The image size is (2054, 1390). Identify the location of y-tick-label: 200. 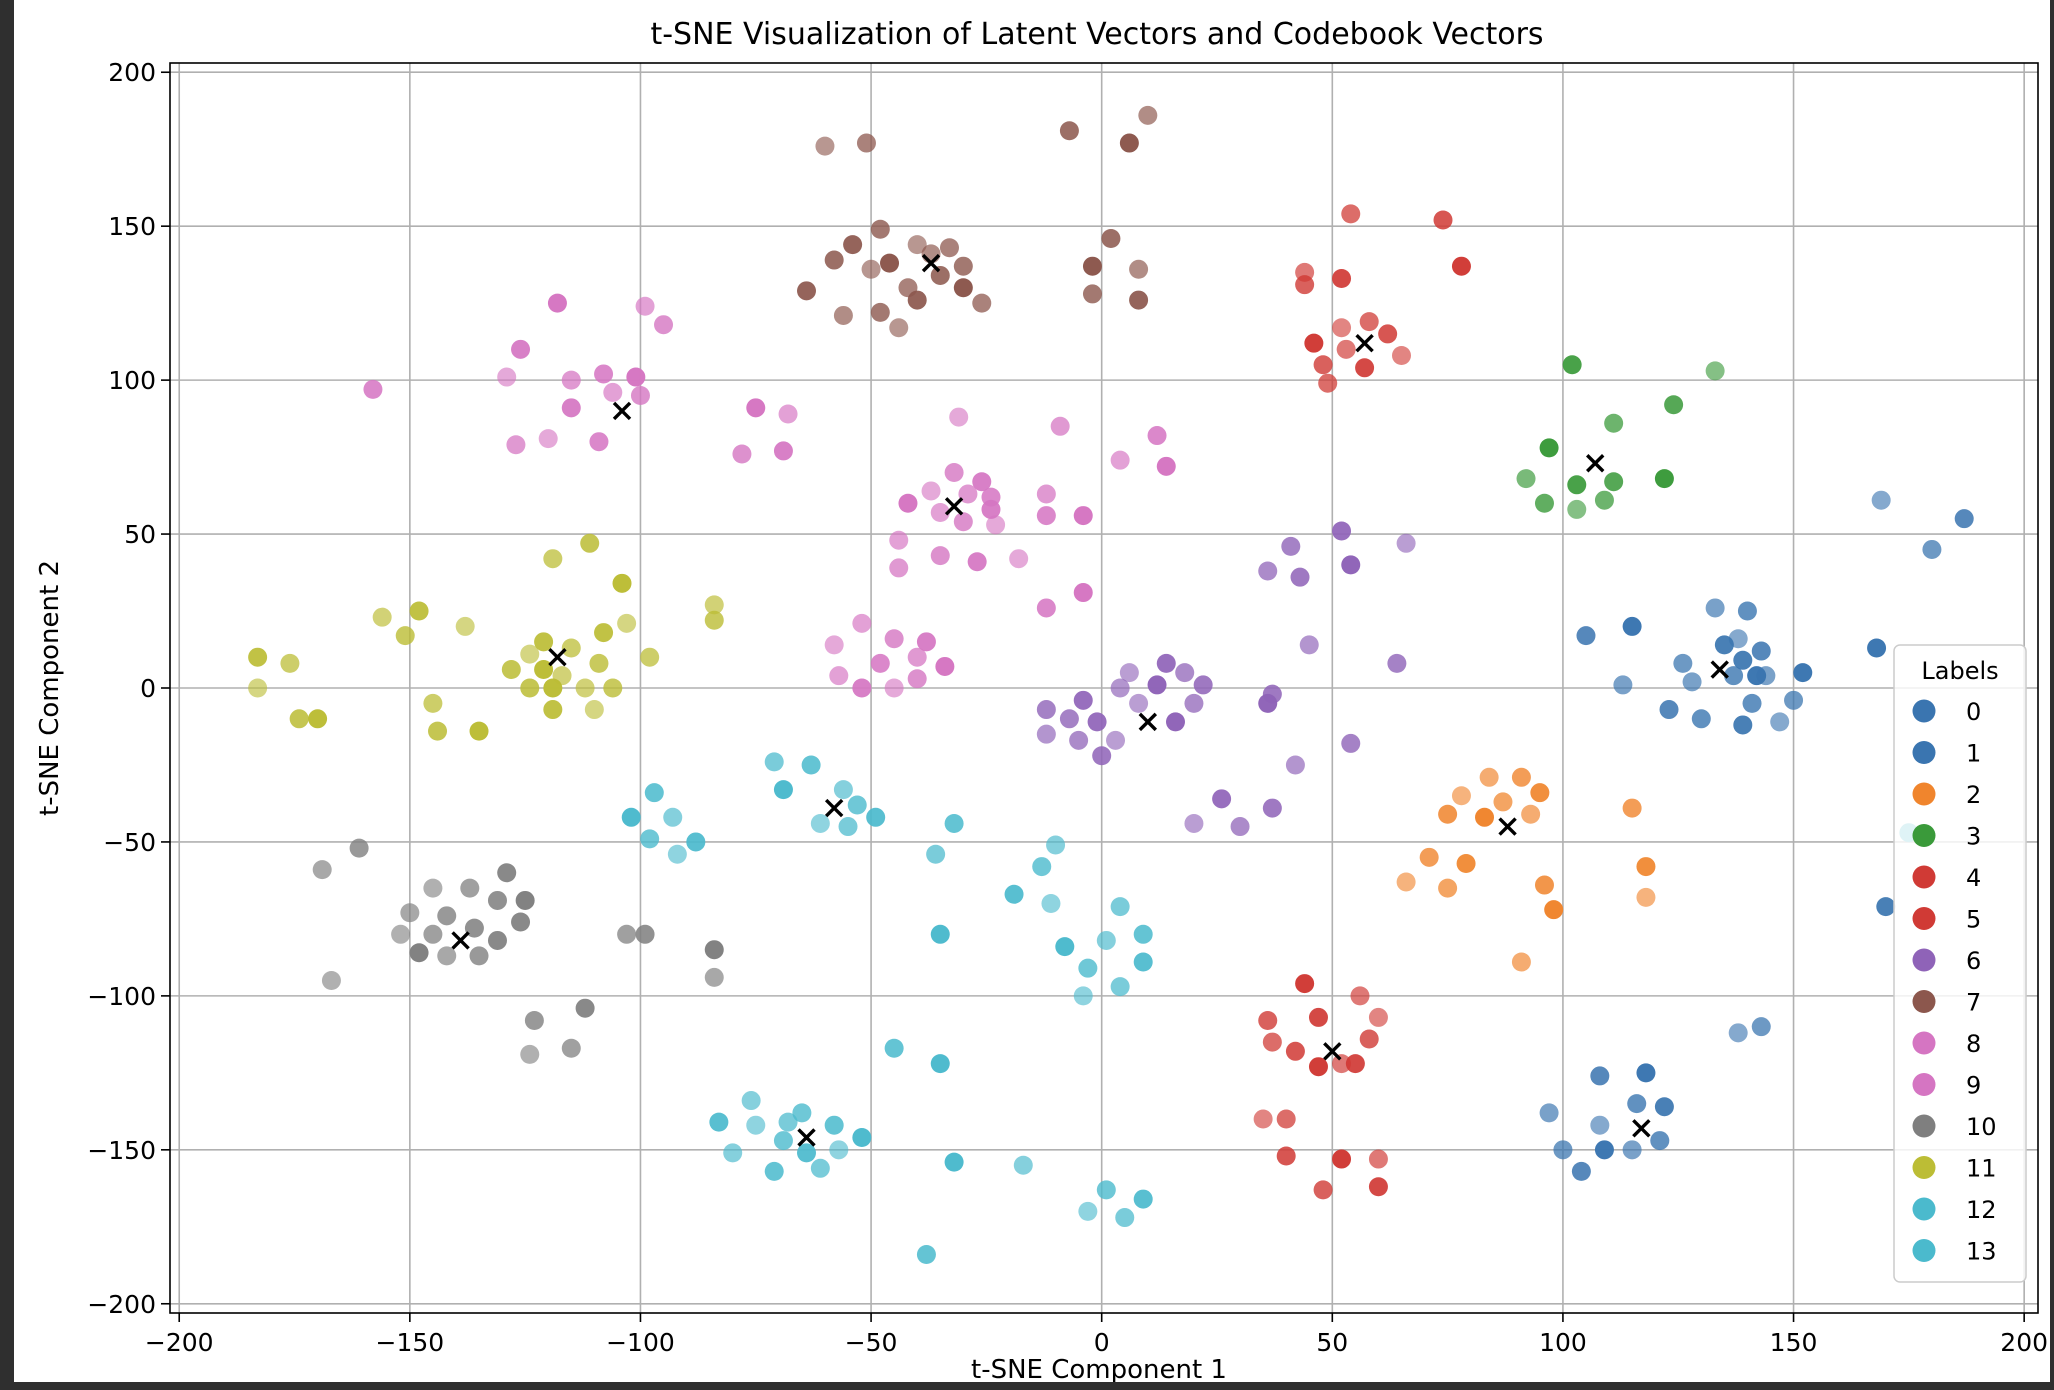
(132, 72).